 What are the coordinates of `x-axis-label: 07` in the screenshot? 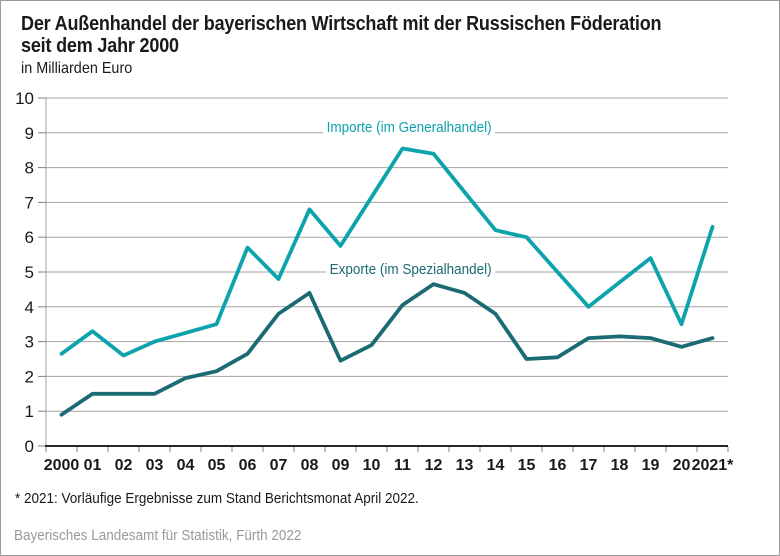 It's located at (279, 465).